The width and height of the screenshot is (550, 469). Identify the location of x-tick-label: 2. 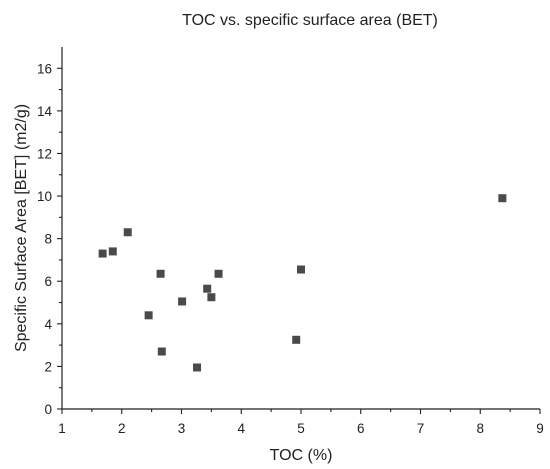
(122, 428).